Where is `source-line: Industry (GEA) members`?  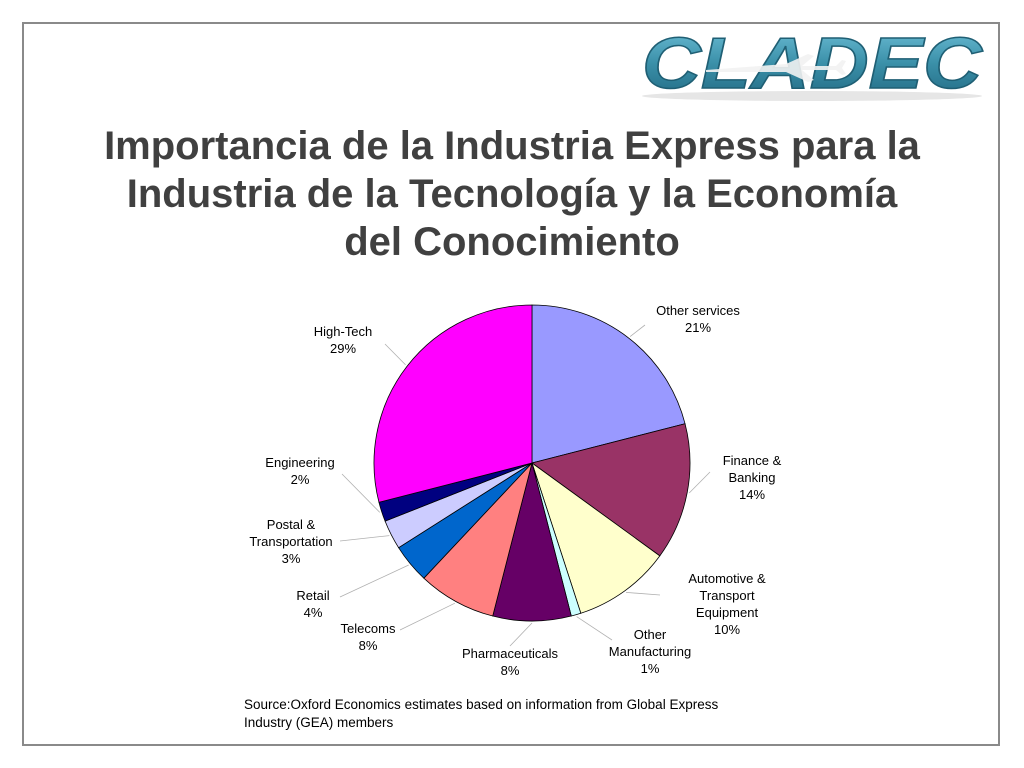 source-line: Industry (GEA) members is located at coordinates (319, 722).